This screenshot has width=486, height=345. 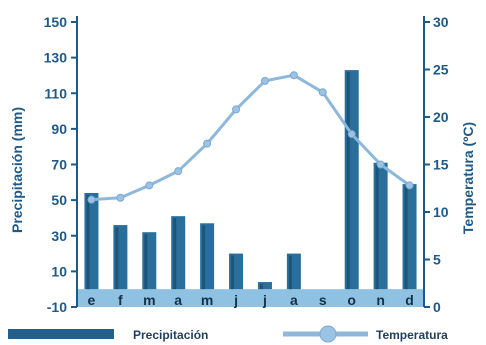 I want to click on y-left-tick-label: 30, so click(x=59, y=236).